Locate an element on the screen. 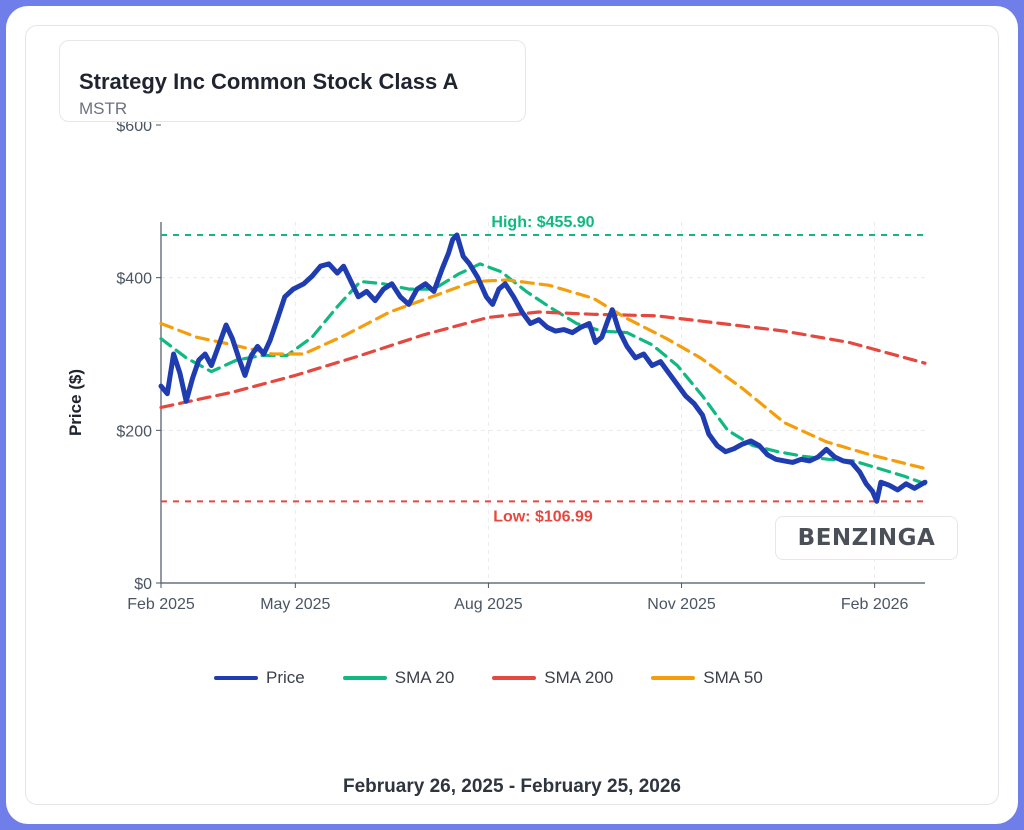  x-tick-label: Feb 2026 is located at coordinates (875, 604).